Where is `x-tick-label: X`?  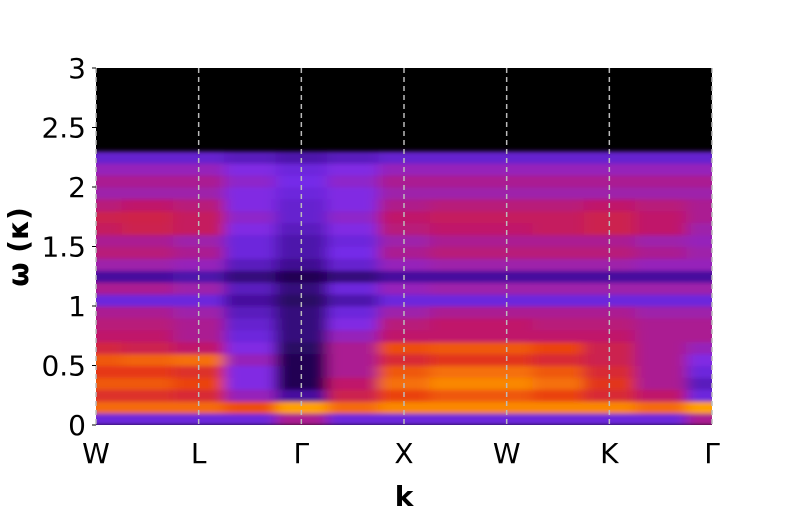
x-tick-label: X is located at coordinates (403, 453).